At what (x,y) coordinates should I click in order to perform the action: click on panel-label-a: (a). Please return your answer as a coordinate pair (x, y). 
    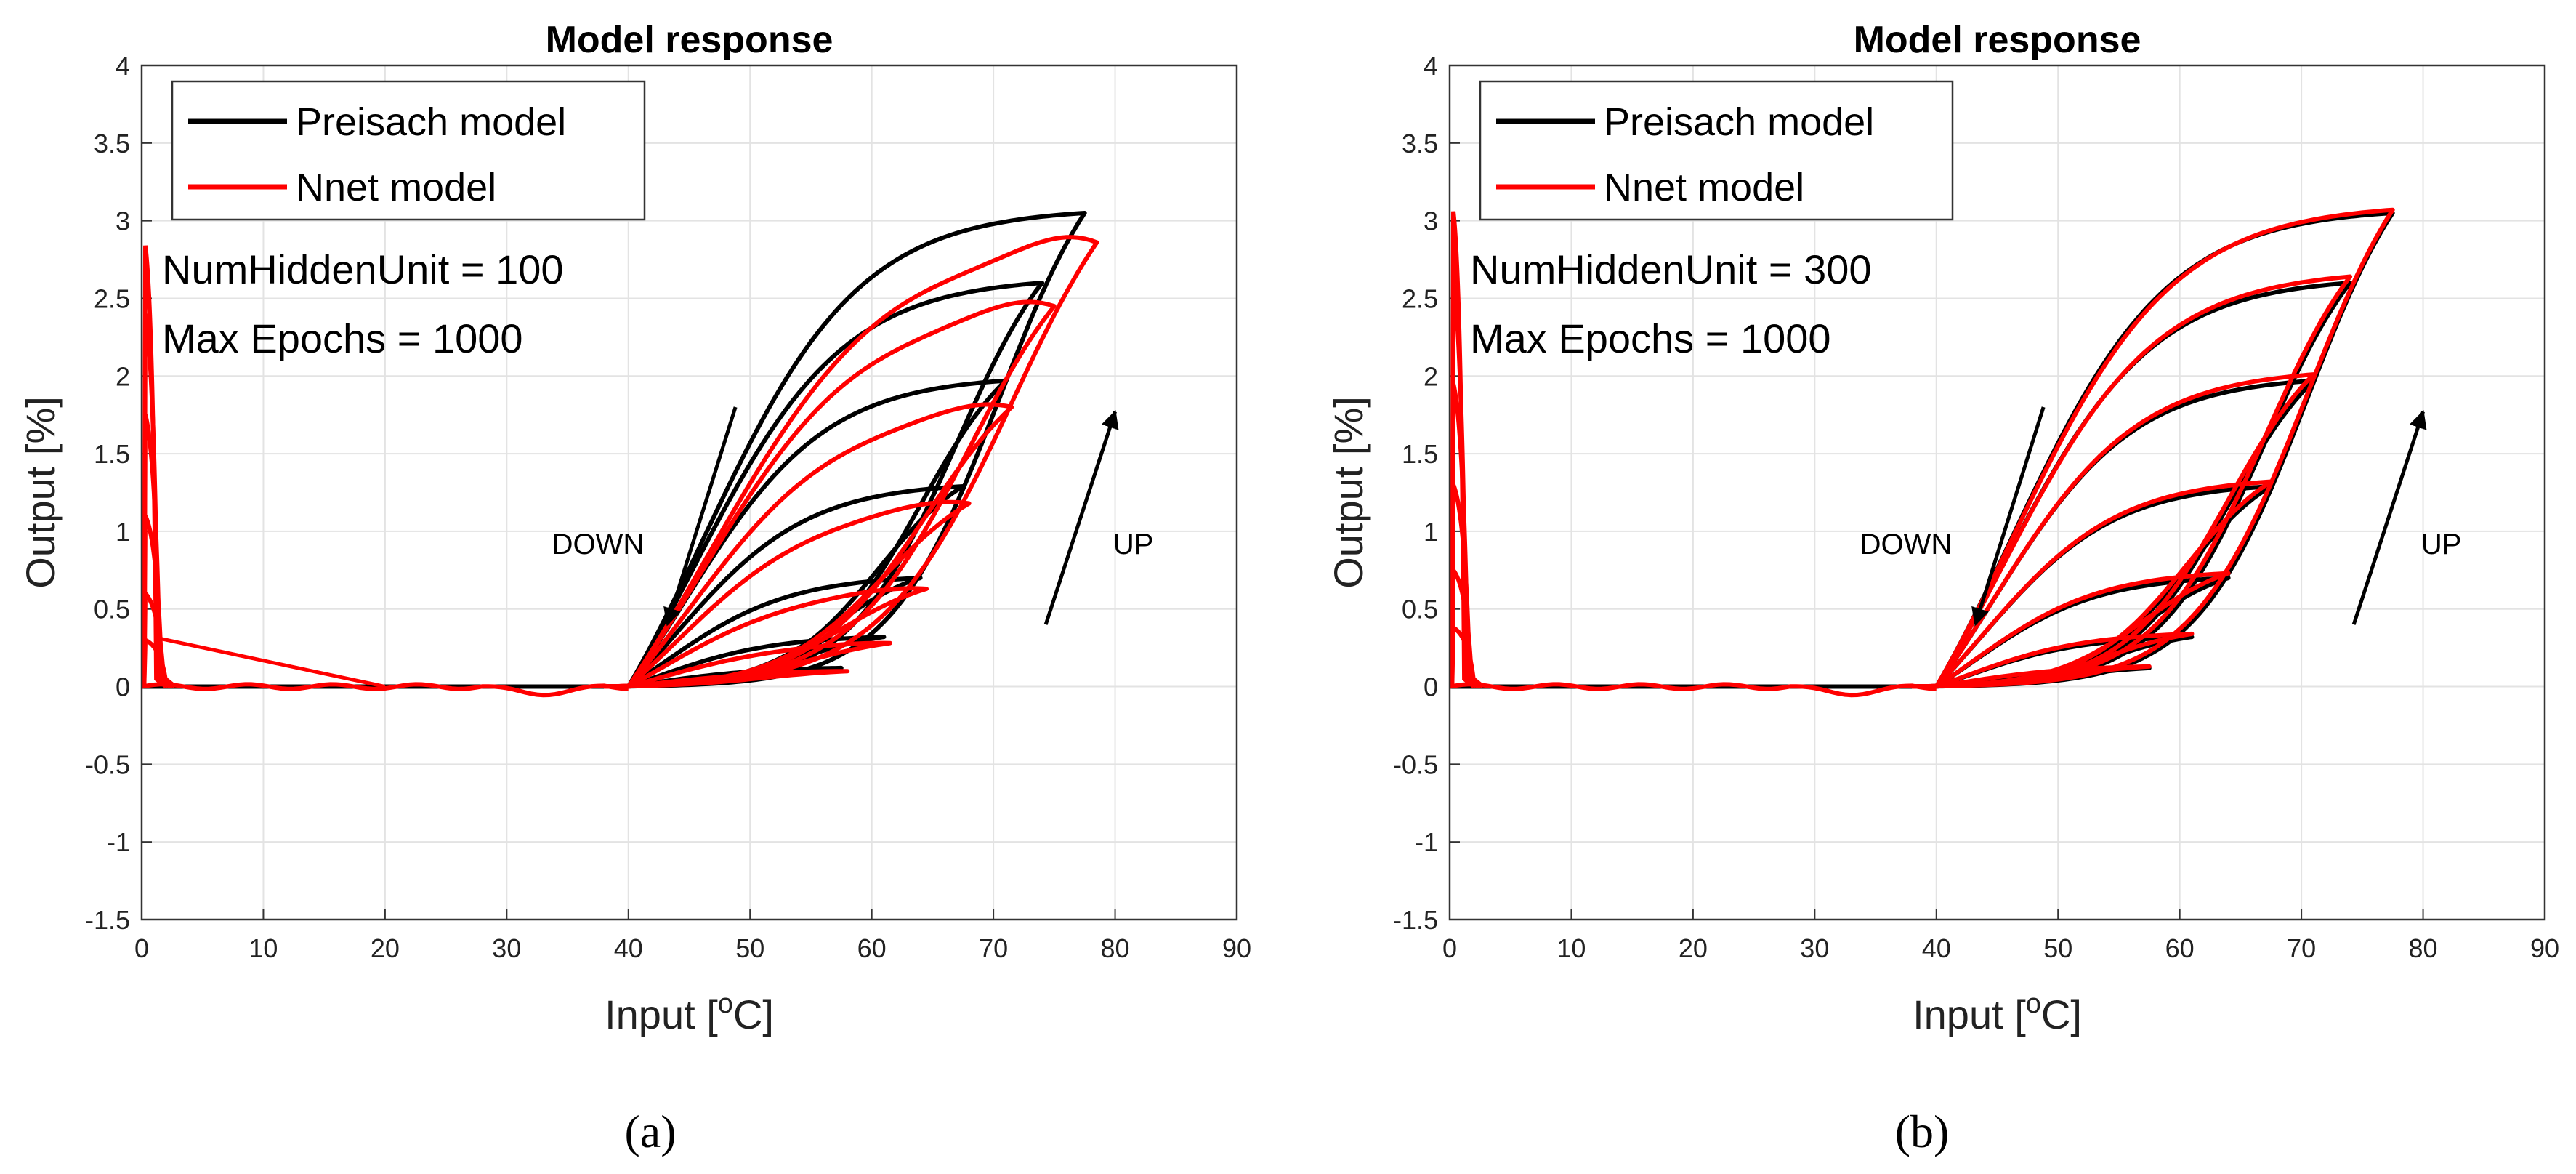
    Looking at the image, I should click on (651, 1131).